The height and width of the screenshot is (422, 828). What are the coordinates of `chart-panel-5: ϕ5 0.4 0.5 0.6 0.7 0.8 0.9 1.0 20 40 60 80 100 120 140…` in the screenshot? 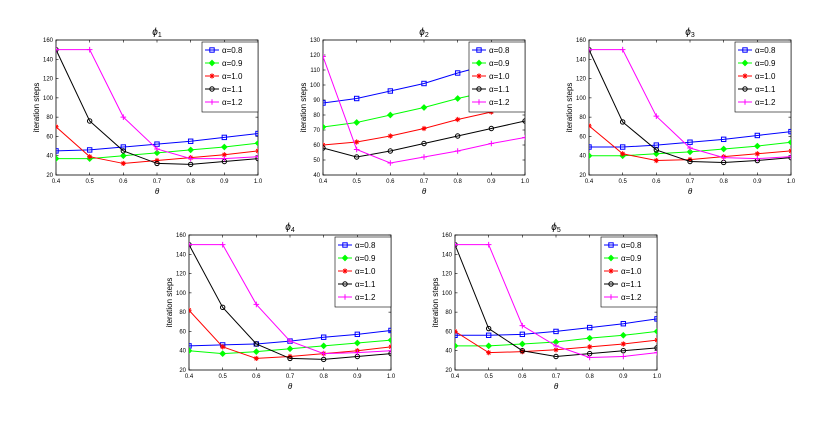 It's located at (546, 306).